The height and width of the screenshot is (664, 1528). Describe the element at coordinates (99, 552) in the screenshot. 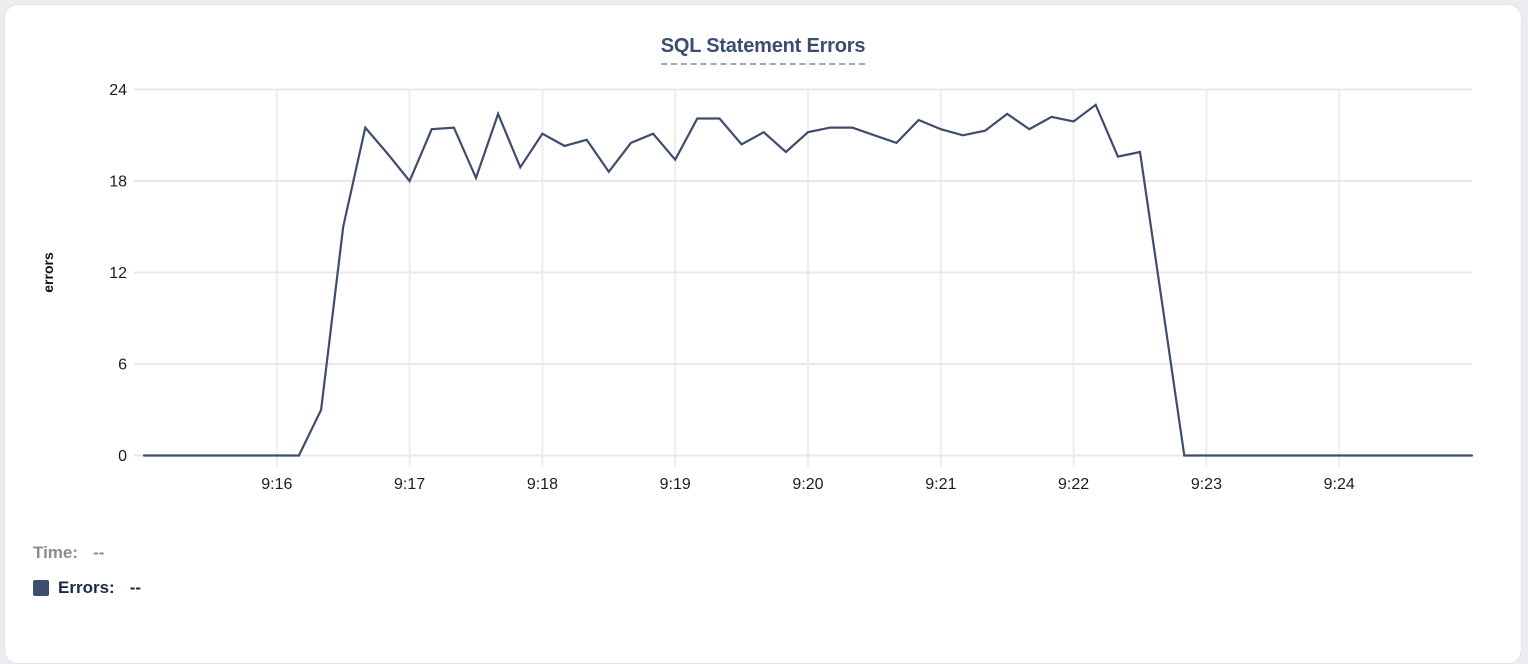

I see `time-readout-value: --` at that location.